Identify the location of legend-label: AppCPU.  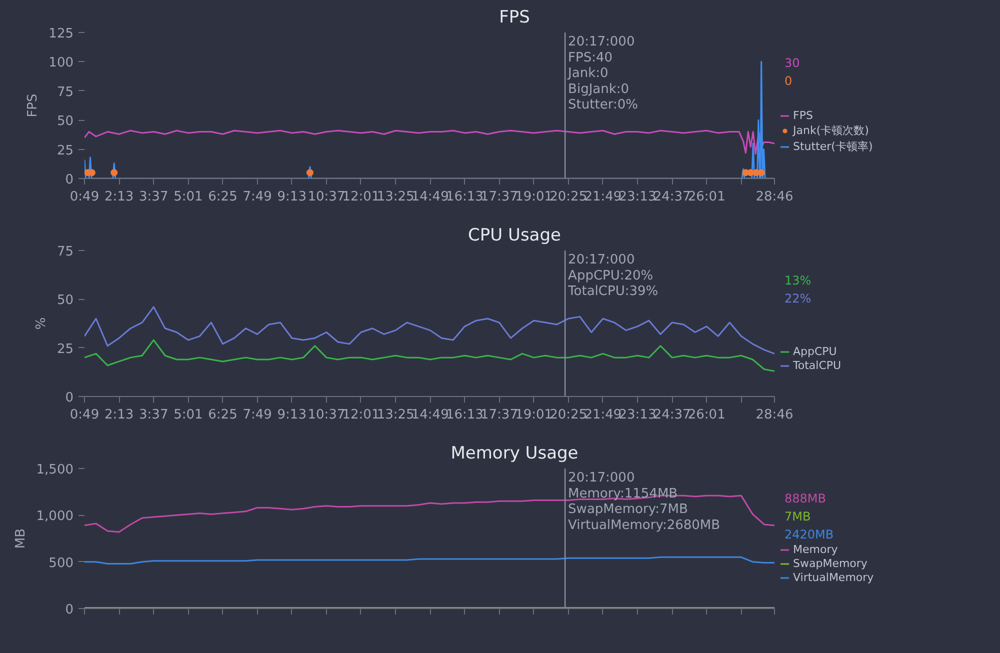
(815, 351).